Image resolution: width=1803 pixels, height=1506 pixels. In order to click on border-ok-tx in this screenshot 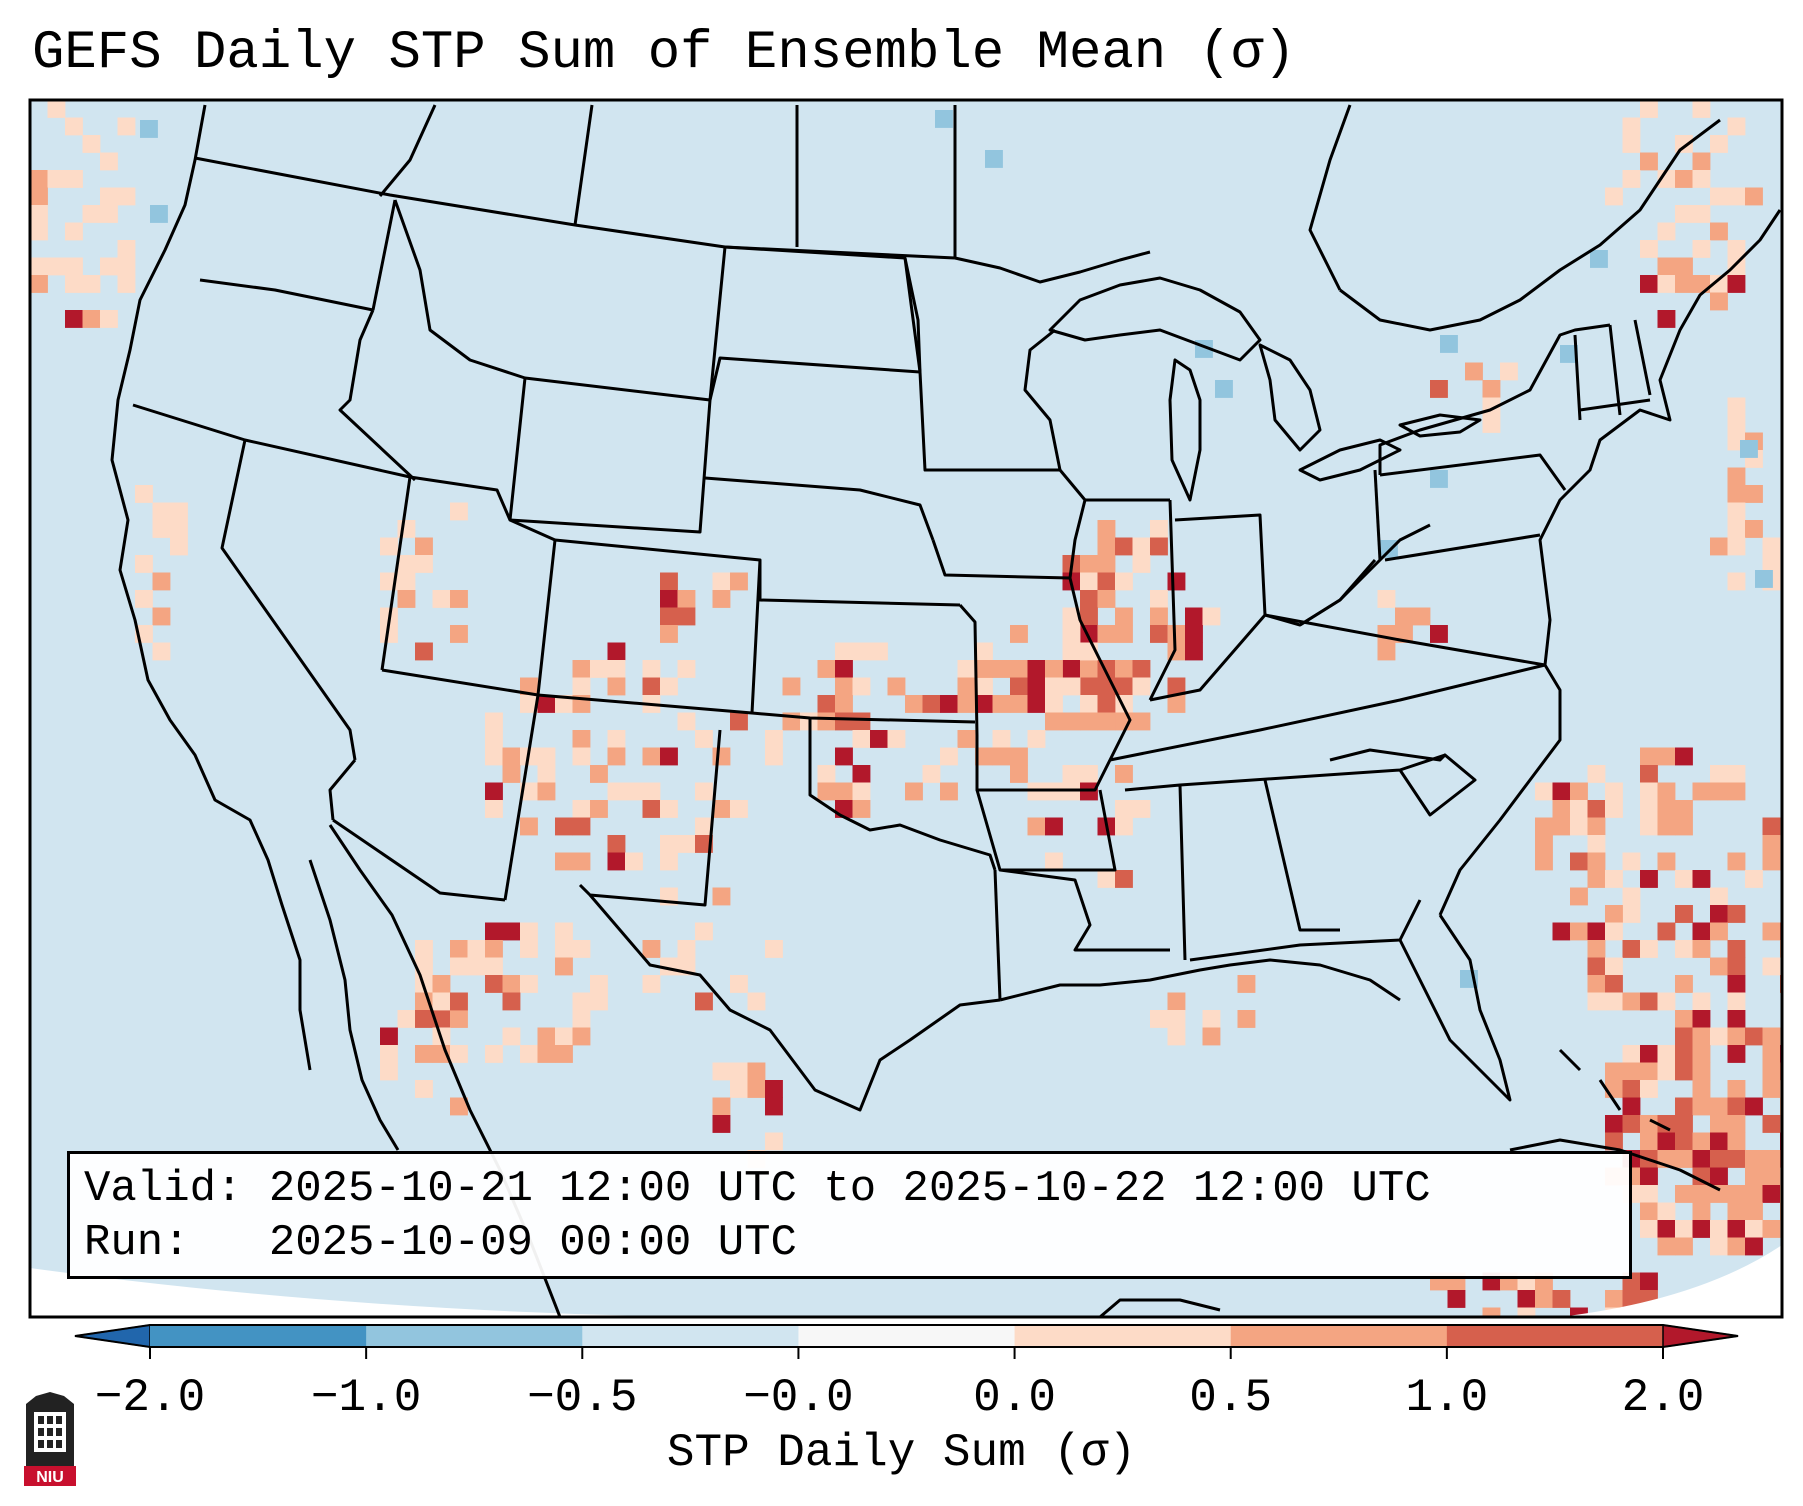, I will do `click(902, 794)`.